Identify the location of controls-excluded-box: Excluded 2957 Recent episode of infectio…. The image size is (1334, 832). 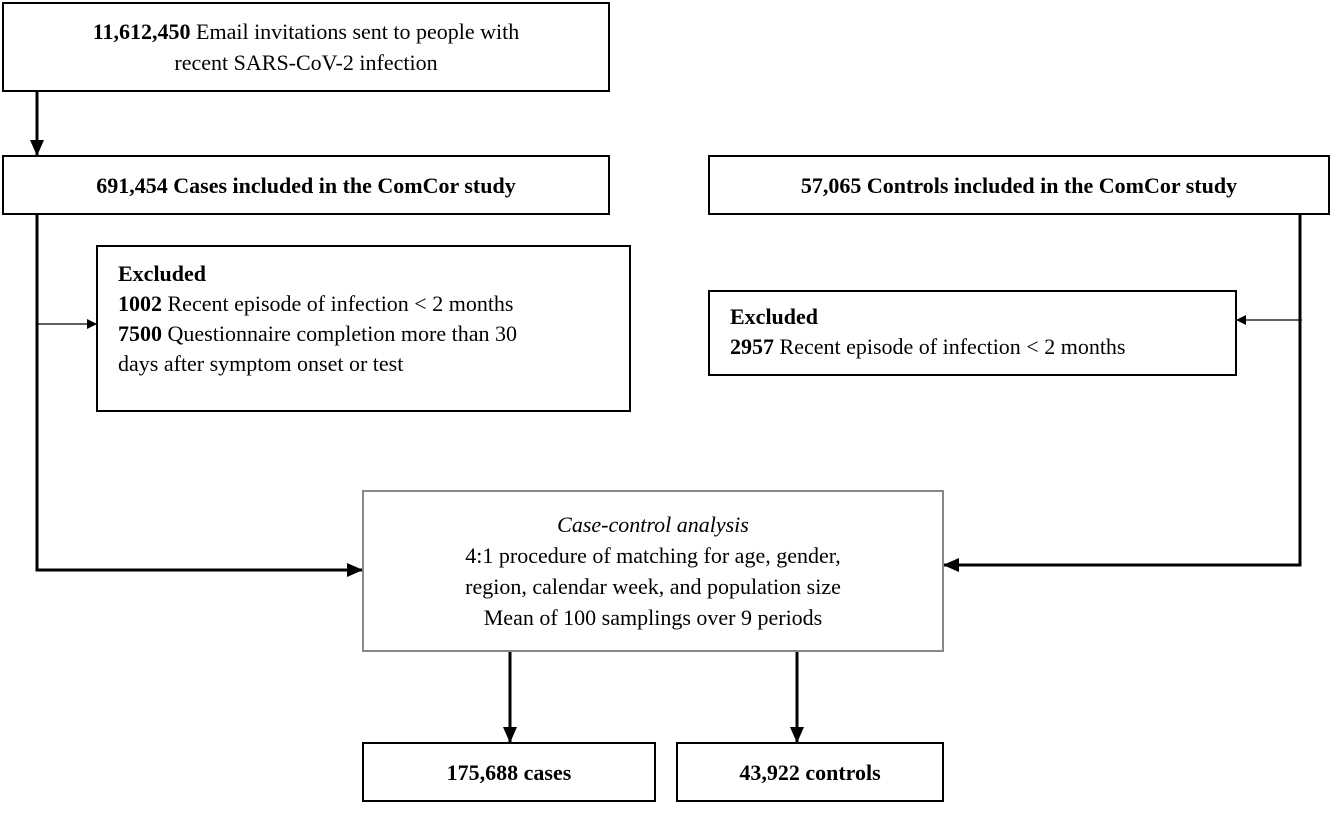
(972, 333).